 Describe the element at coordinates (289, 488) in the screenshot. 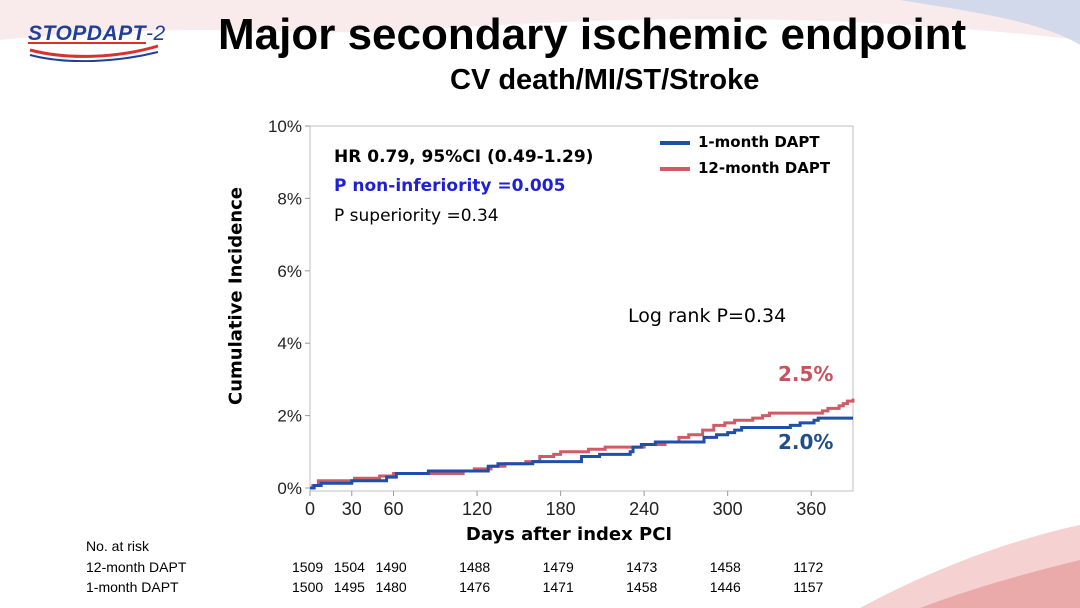

I see `y-tick-label: 0%` at that location.